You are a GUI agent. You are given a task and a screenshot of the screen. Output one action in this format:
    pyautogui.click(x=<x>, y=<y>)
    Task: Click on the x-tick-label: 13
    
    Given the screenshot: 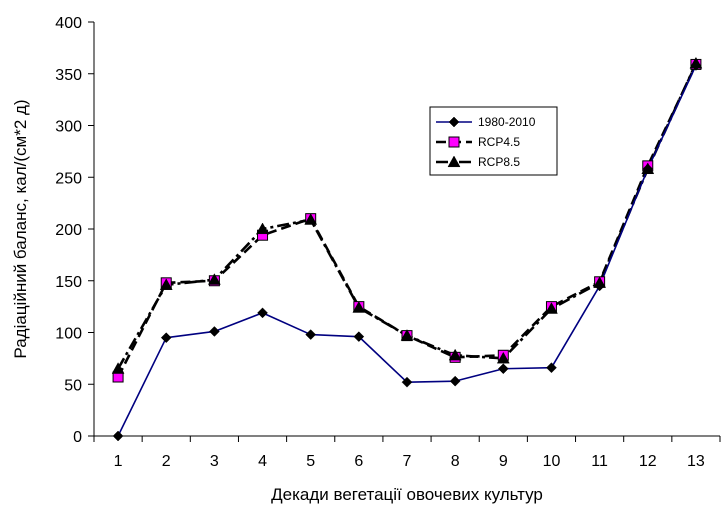 What is the action you would take?
    pyautogui.click(x=696, y=461)
    